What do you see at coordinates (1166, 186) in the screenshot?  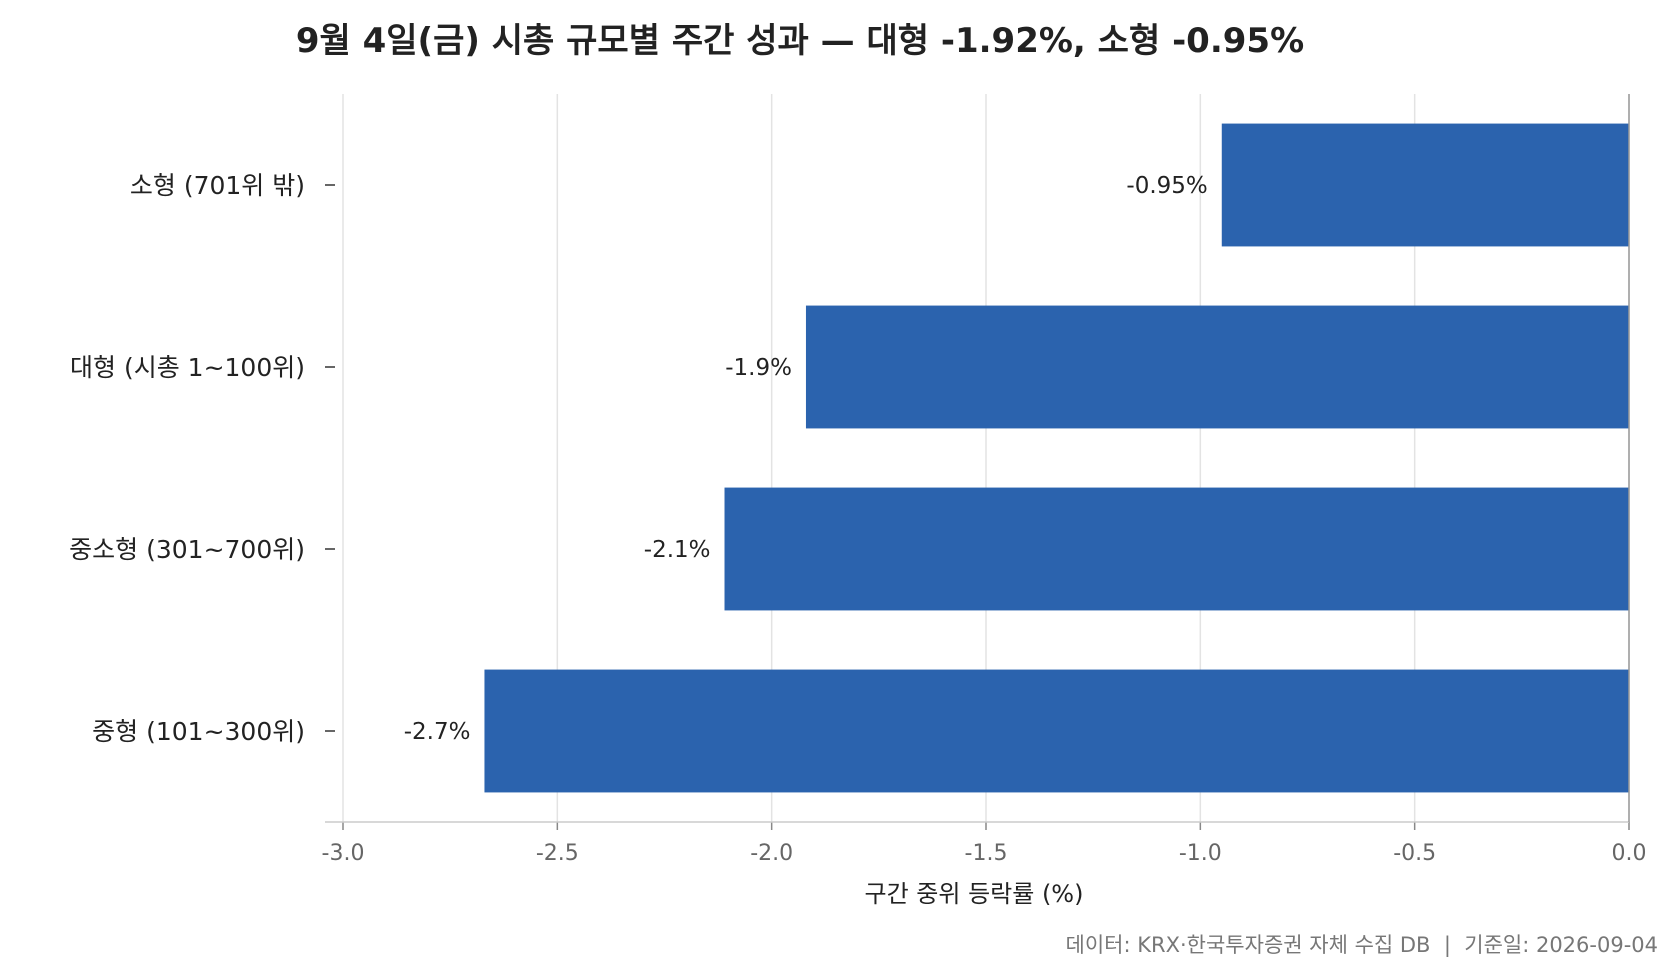 I see `bar-value-label: -0.95%` at bounding box center [1166, 186].